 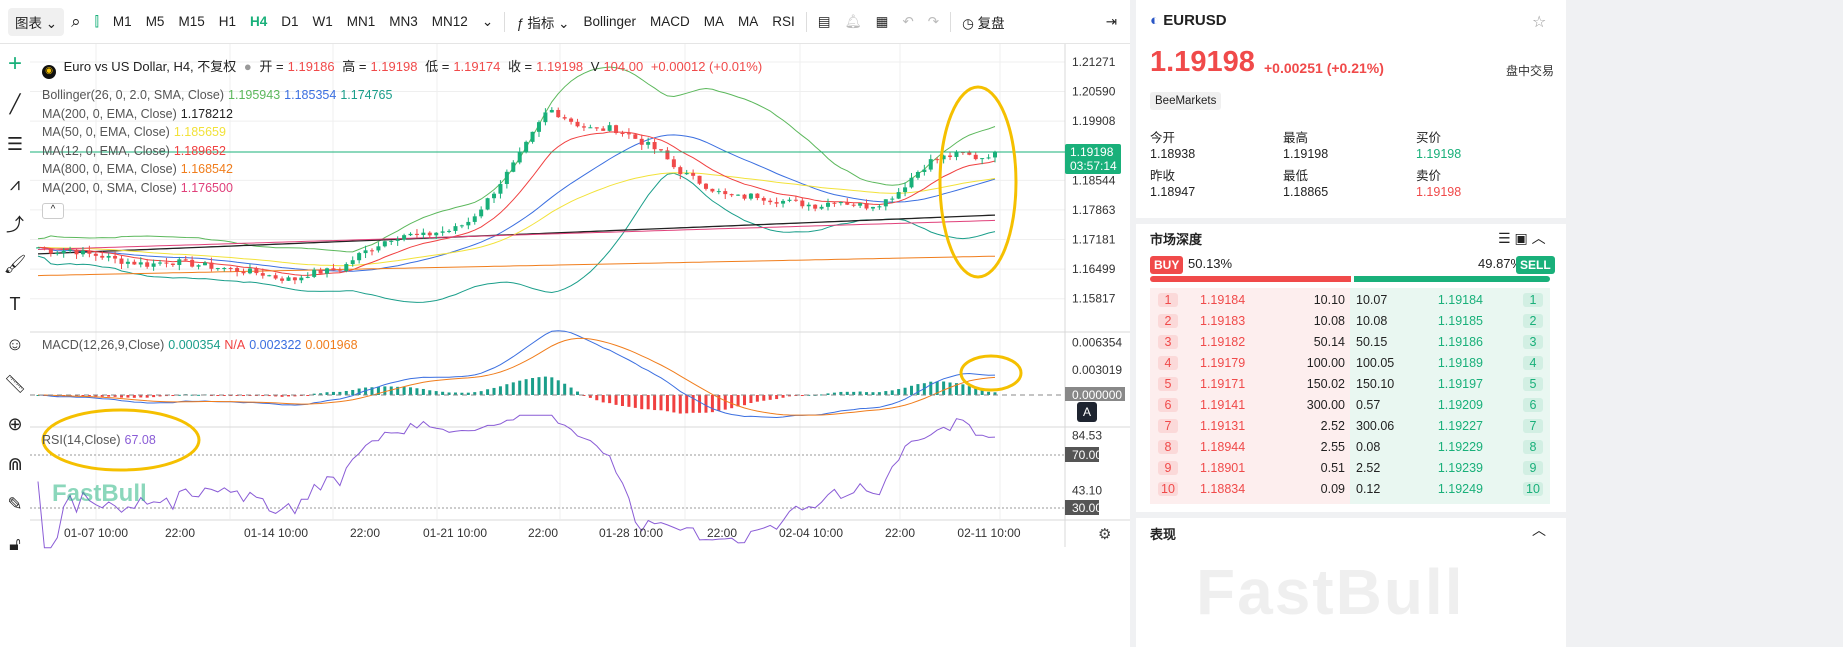 What do you see at coordinates (1223, 342) in the screenshot?
I see `bid-price: 1.19182` at bounding box center [1223, 342].